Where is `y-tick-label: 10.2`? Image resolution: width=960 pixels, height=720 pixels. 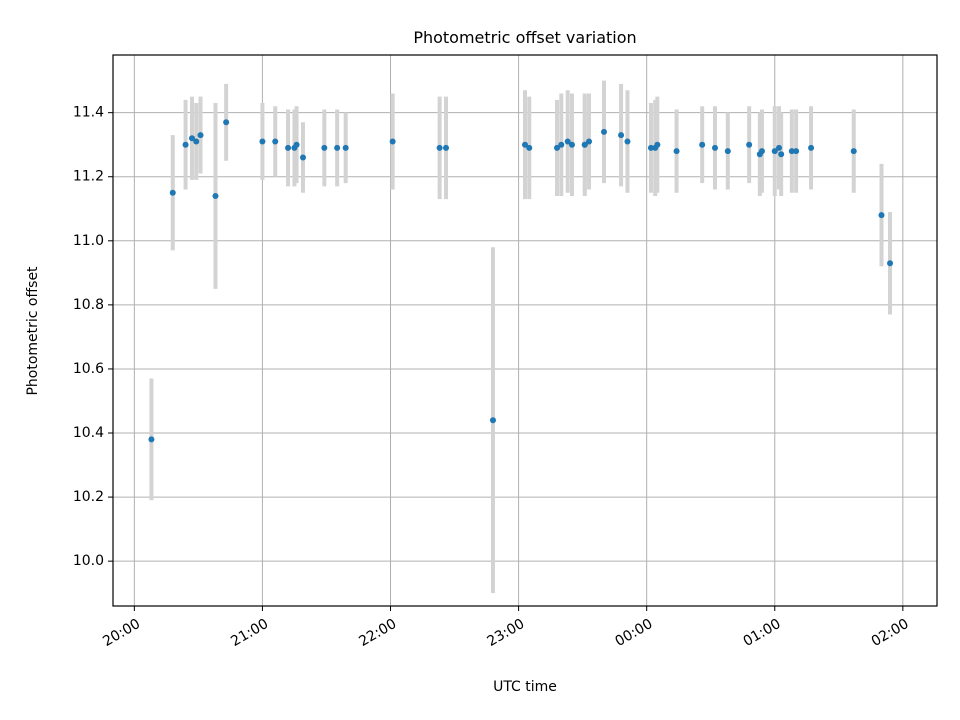 y-tick-label: 10.2 is located at coordinates (88, 497).